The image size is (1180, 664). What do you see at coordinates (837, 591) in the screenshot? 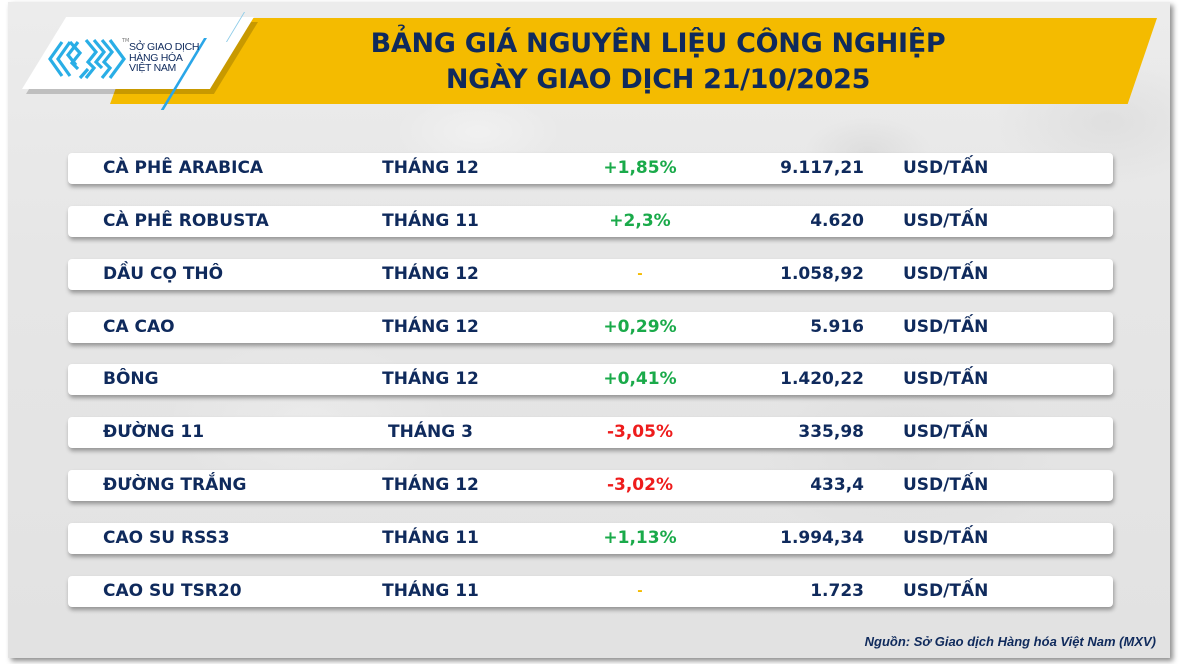
I see `price: 1.723` at bounding box center [837, 591].